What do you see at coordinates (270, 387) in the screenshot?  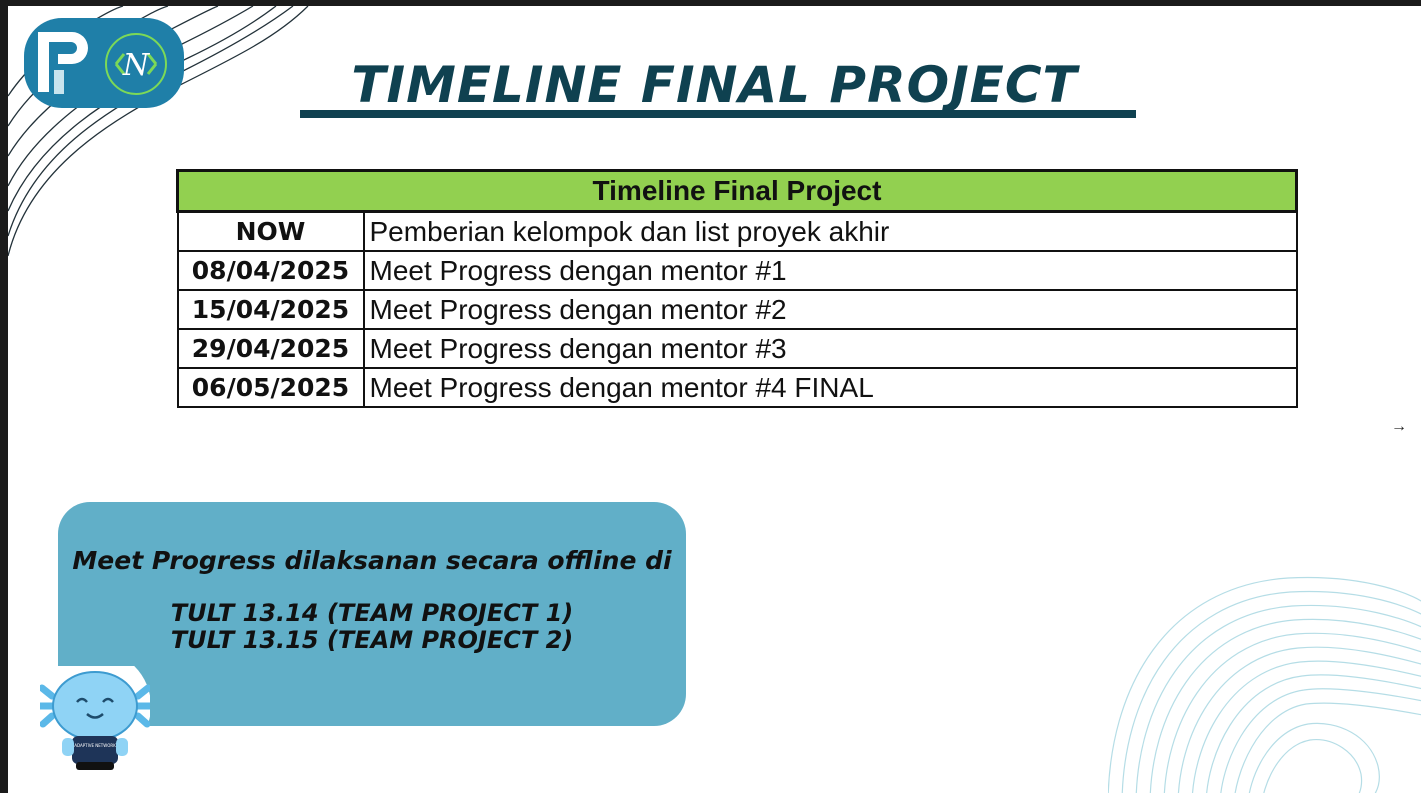 I see `row-date: 06/05/2025` at bounding box center [270, 387].